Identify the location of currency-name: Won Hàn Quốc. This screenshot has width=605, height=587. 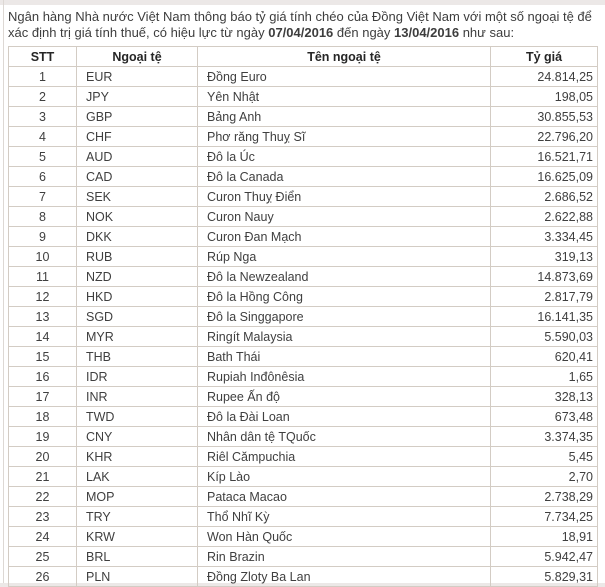
(344, 536).